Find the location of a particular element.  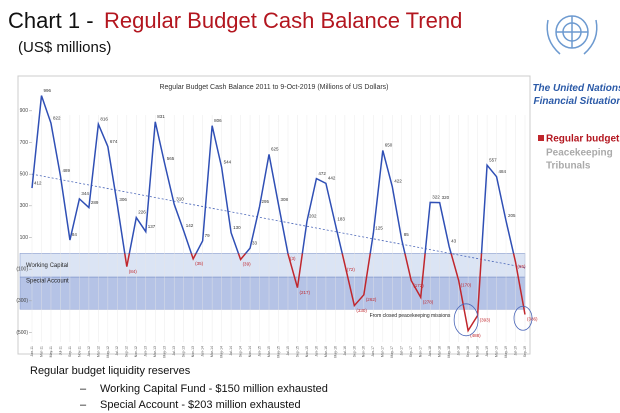

data-label: 308 is located at coordinates (285, 199).